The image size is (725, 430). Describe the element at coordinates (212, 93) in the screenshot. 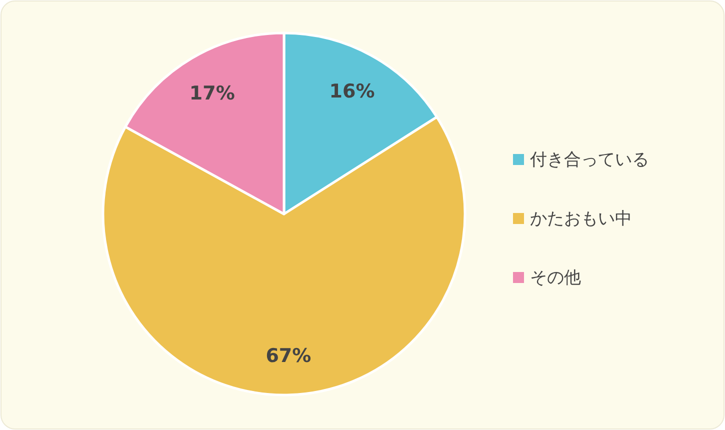

I see `data-label: 17%` at that location.